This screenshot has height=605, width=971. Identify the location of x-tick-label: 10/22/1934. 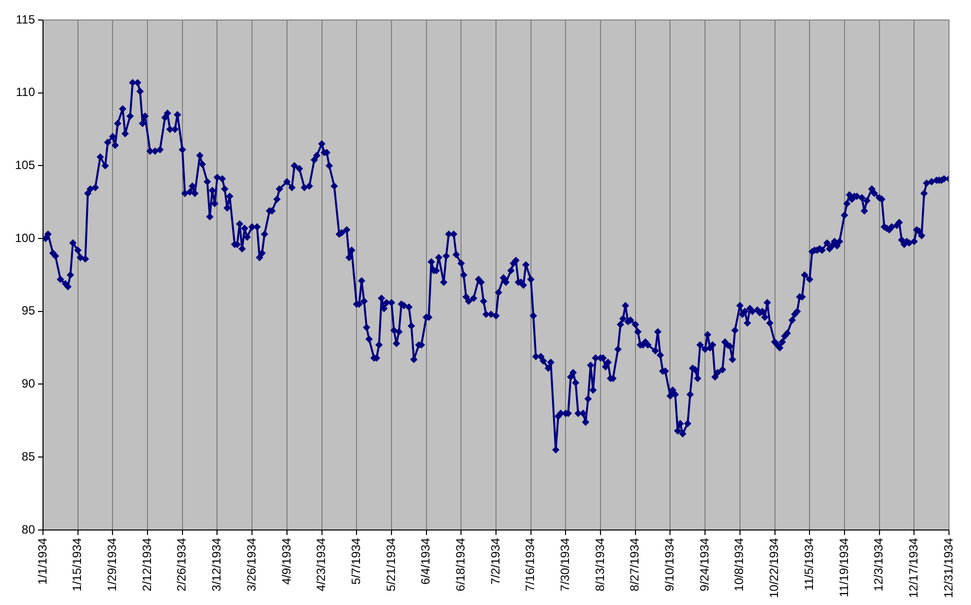
(774, 568).